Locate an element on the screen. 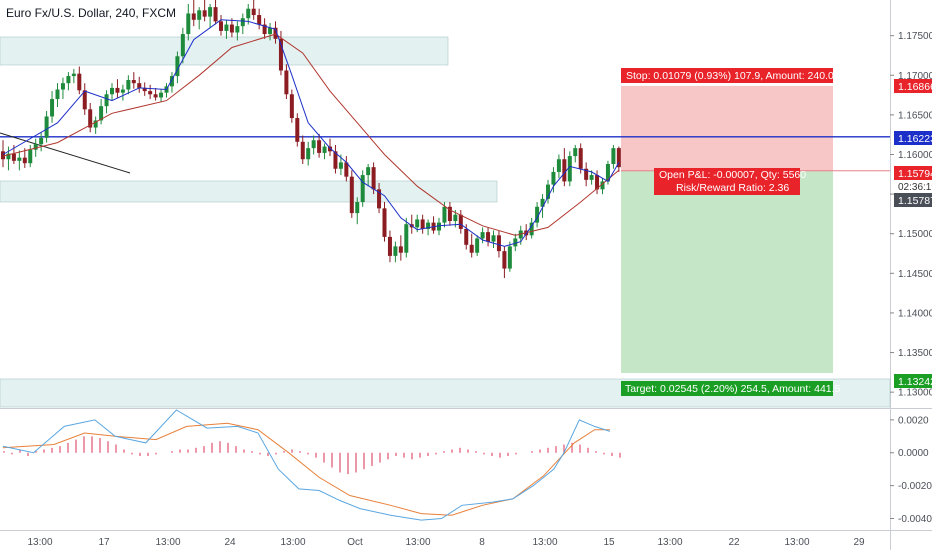 The image size is (932, 555). stop-price-badge: 1.16866 is located at coordinates (913, 86).